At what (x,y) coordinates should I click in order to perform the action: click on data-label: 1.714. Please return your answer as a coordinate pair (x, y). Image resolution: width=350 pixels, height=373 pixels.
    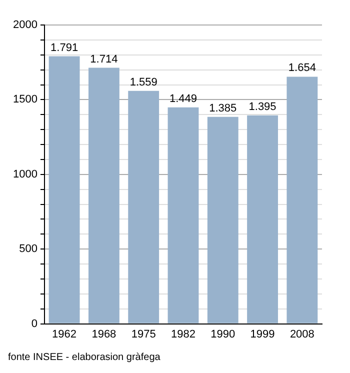
    Looking at the image, I should click on (104, 59).